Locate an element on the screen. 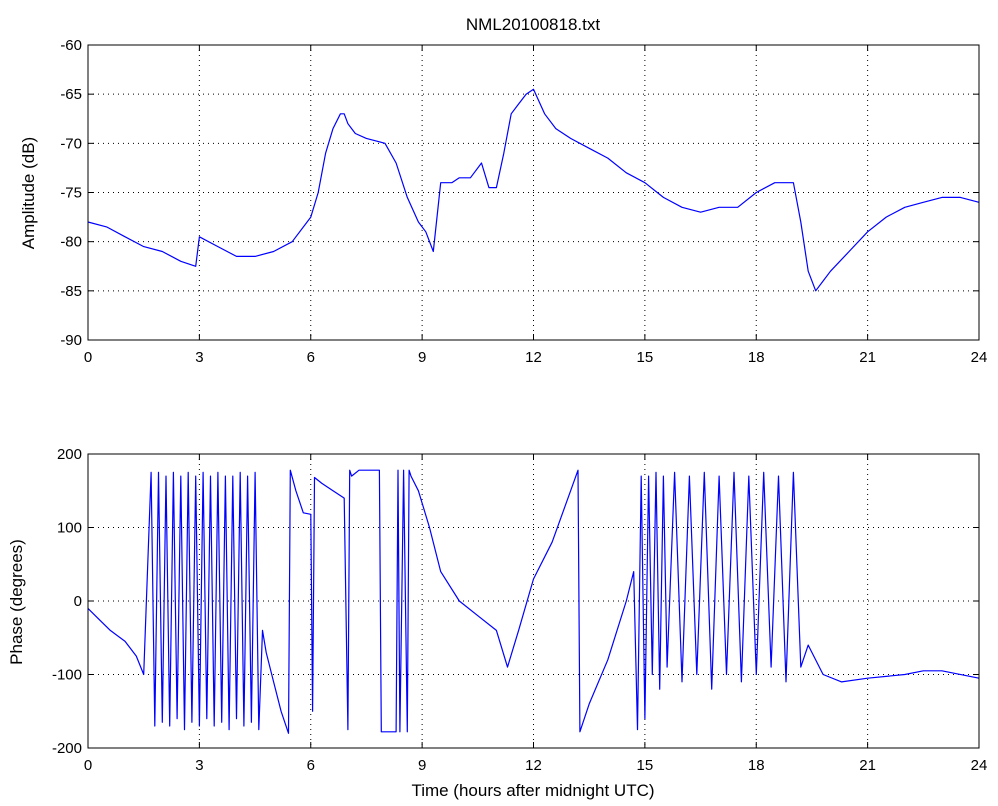 This screenshot has height=806, width=998. phase-xtick-label: 21 is located at coordinates (867, 765).